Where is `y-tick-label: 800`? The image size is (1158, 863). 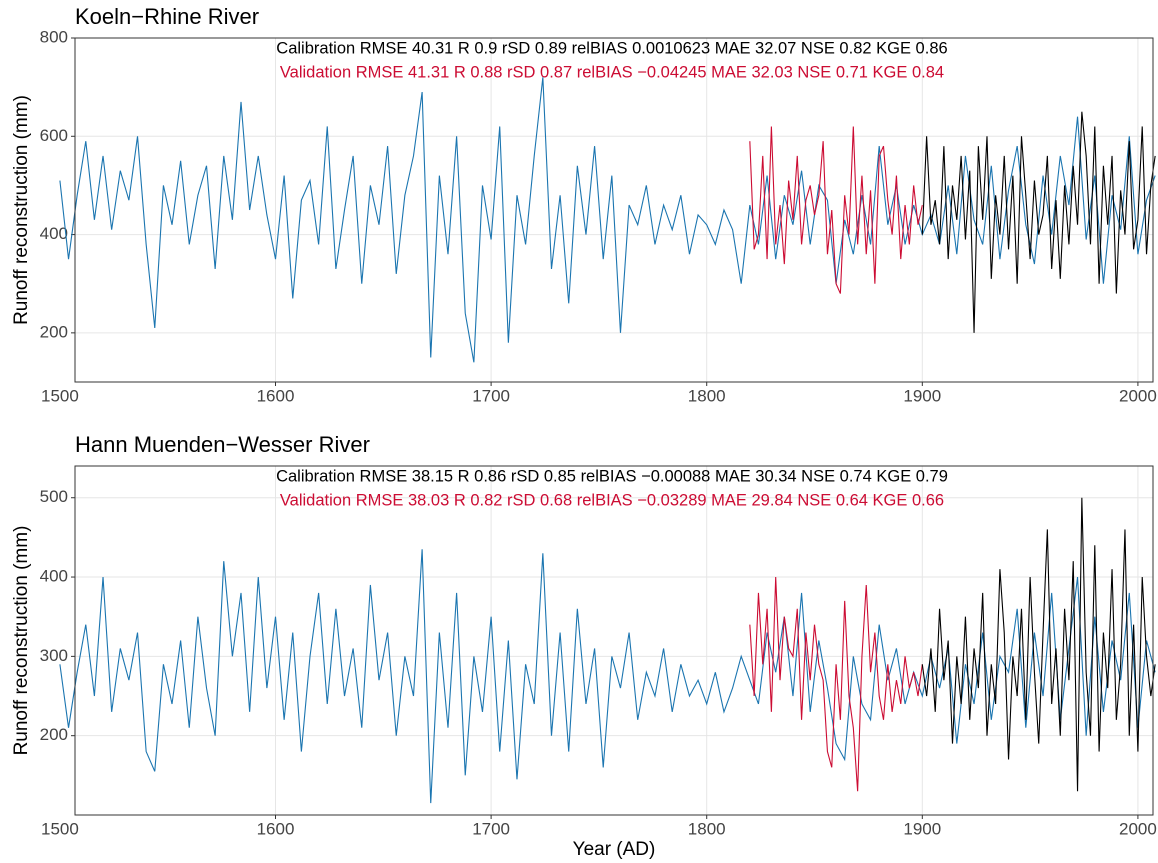 y-tick-label: 800 is located at coordinates (54, 36).